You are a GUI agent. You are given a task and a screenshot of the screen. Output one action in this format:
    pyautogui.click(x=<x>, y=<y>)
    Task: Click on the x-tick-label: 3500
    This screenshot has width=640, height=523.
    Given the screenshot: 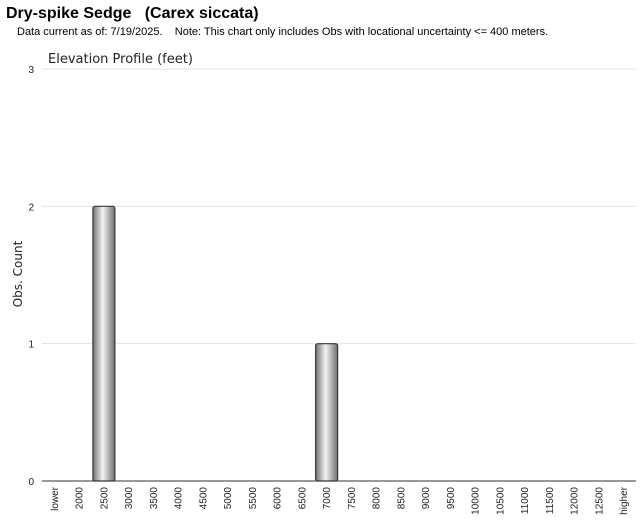 What is the action you would take?
    pyautogui.click(x=154, y=498)
    